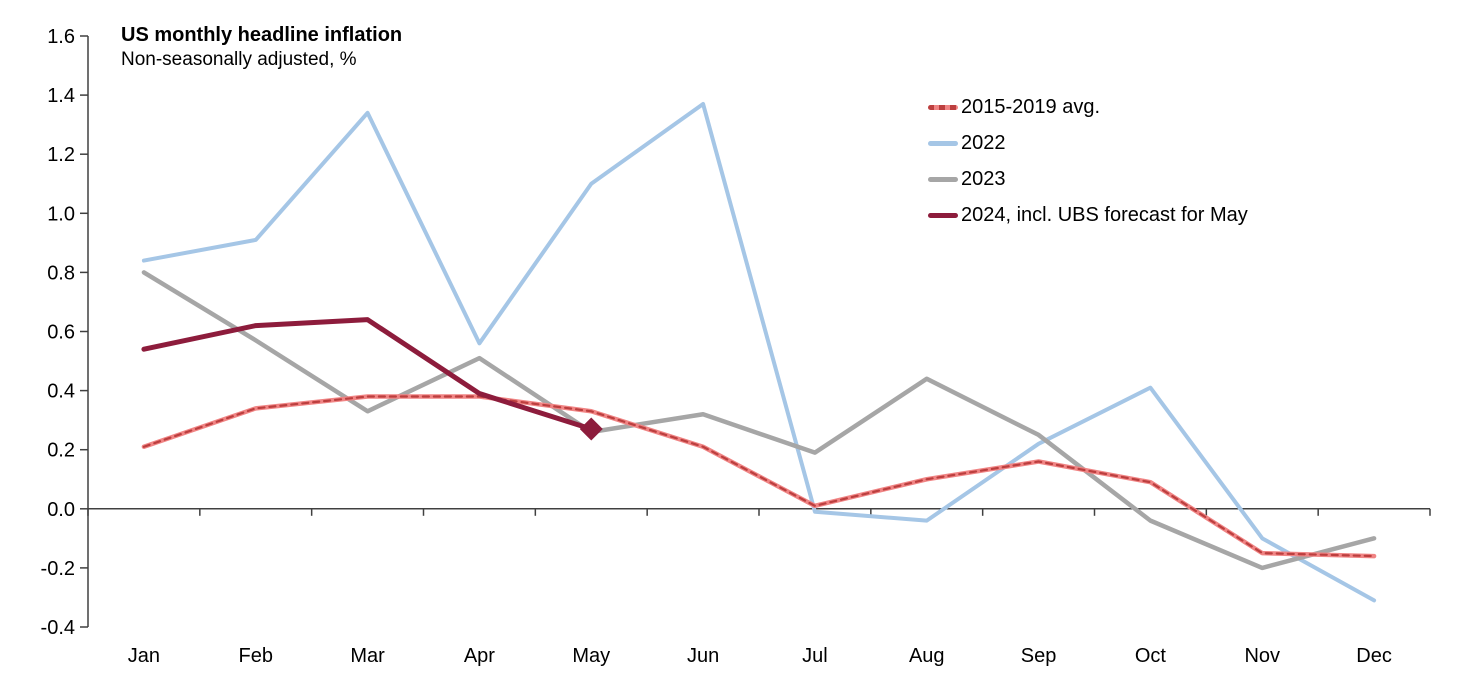 This screenshot has height=674, width=1462. I want to click on y-tick-label: 1.6, so click(61, 37).